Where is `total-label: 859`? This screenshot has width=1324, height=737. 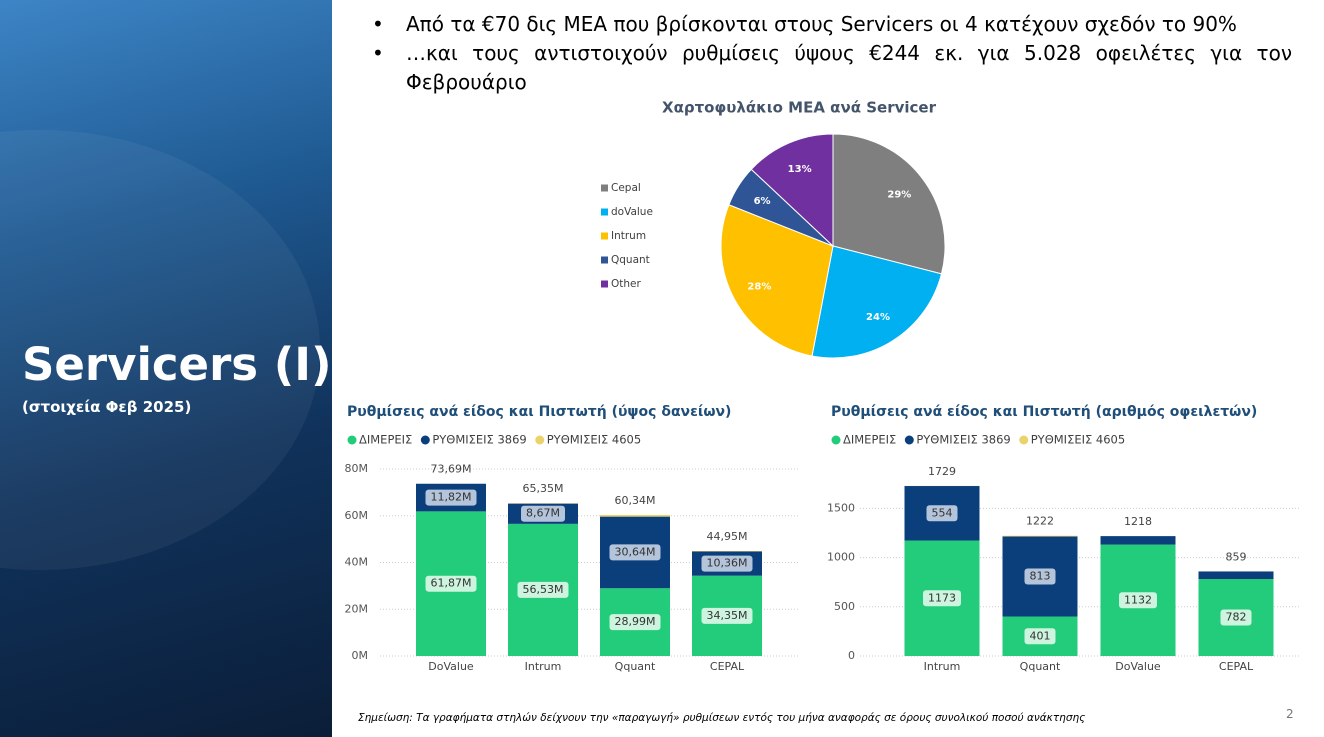 total-label: 859 is located at coordinates (1236, 556).